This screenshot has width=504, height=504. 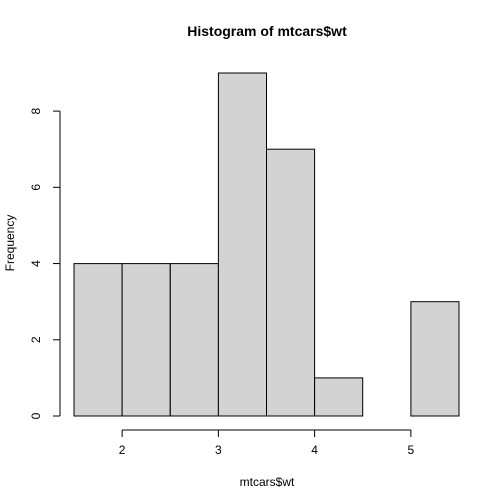 What do you see at coordinates (36, 415) in the screenshot?
I see `y-tick-label: 0` at bounding box center [36, 415].